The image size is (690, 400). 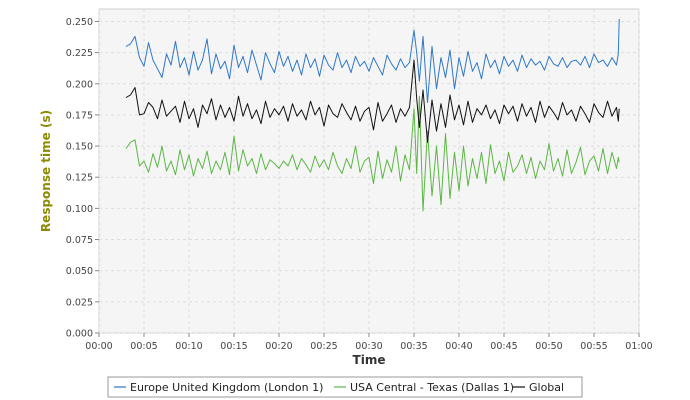 What do you see at coordinates (79, 334) in the screenshot?
I see `y-tick-label: 0.000` at bounding box center [79, 334].